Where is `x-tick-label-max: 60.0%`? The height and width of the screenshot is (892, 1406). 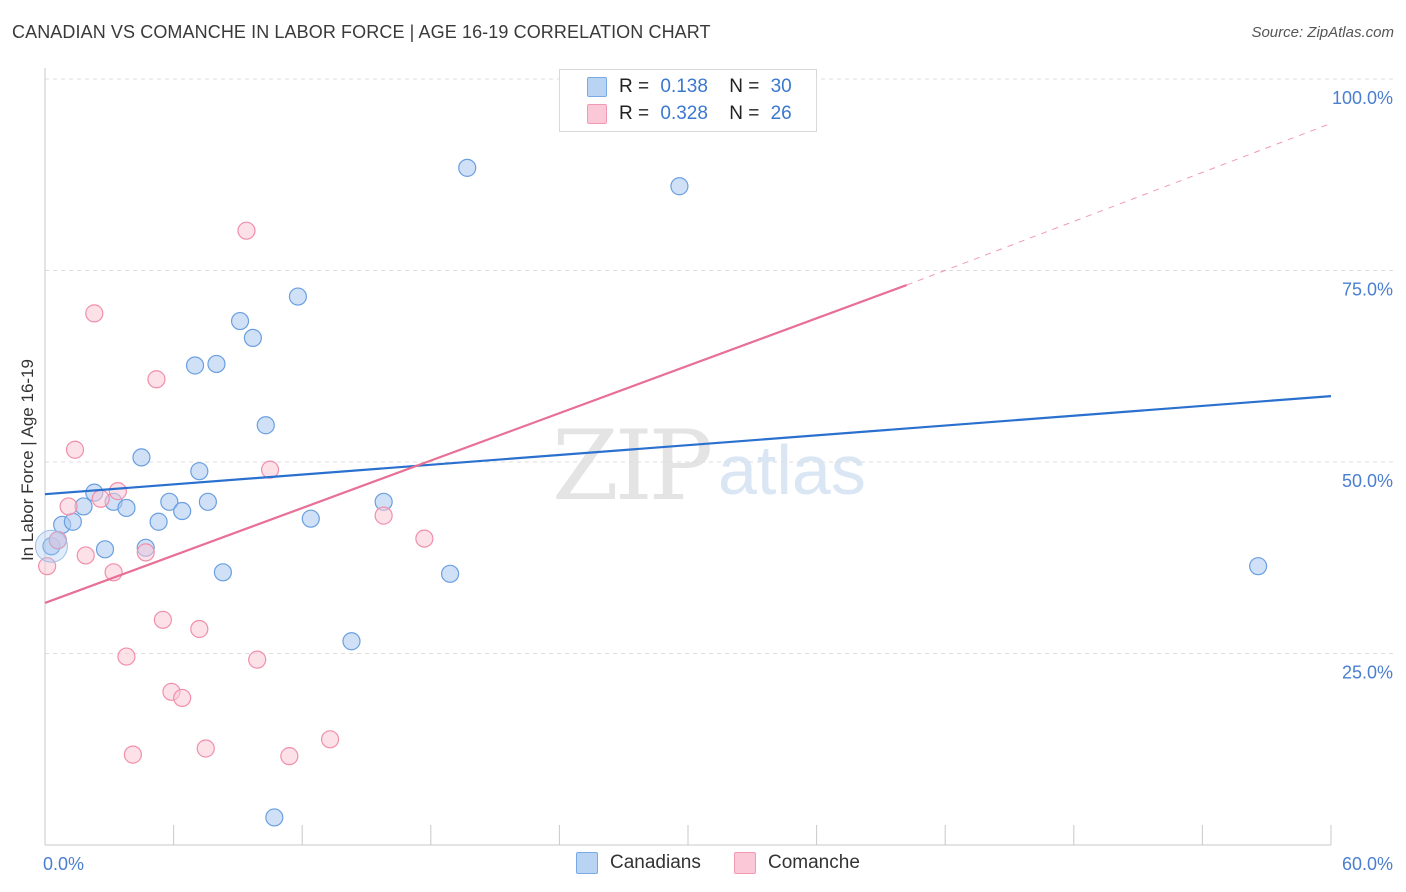
x-tick-label-max: 60.0% is located at coordinates (1367, 864).